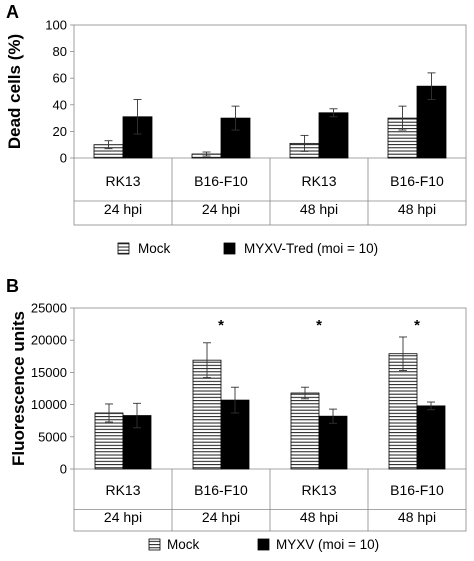 Image resolution: width=474 pixels, height=561 pixels. Describe the element at coordinates (56, 25) in the screenshot. I see `y-tick-label: 100` at that location.